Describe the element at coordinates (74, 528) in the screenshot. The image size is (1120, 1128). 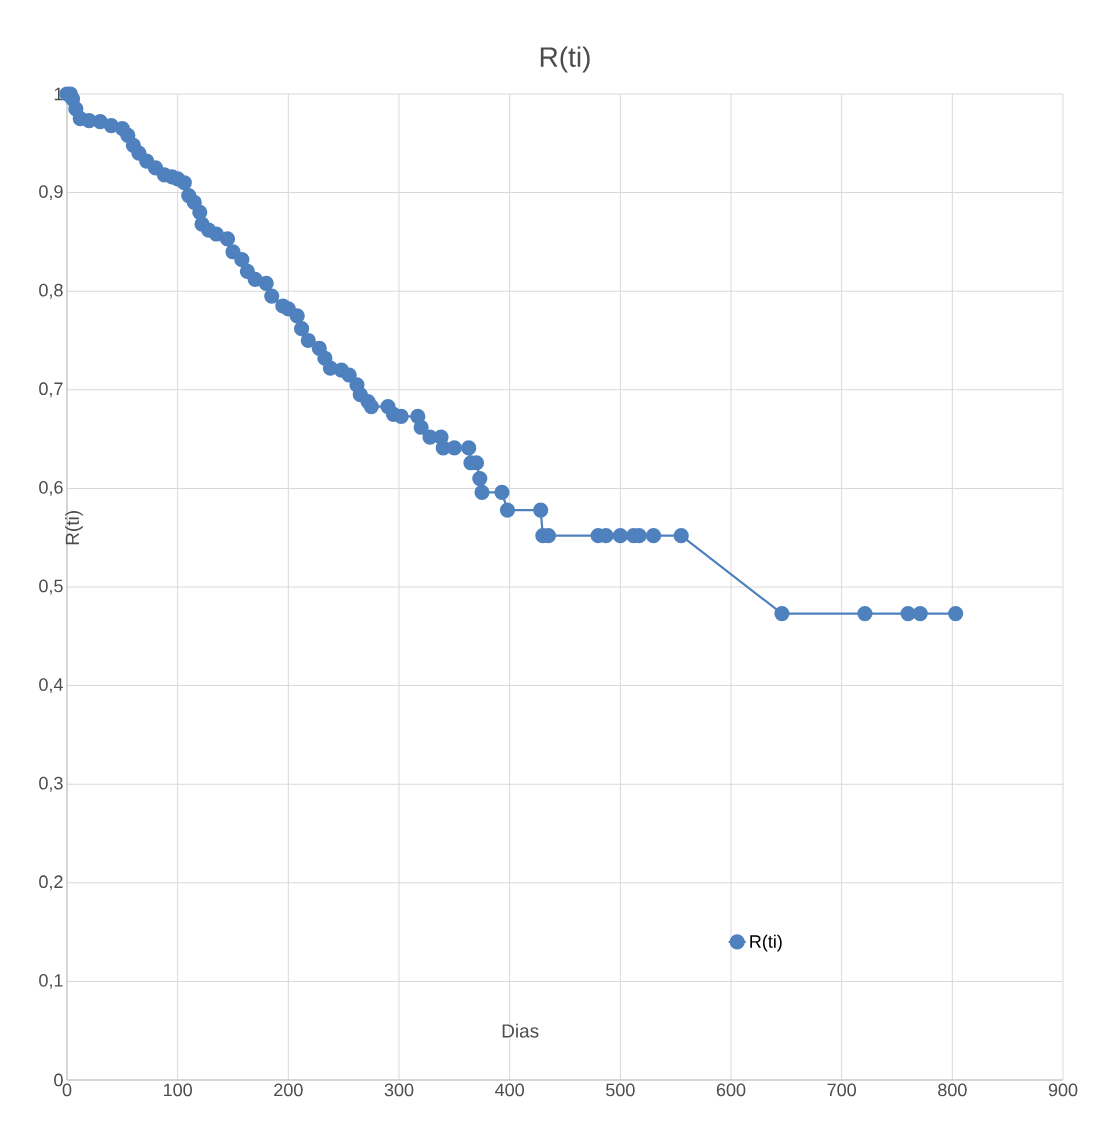
I see `y-axis-title: R(ti)` at that location.